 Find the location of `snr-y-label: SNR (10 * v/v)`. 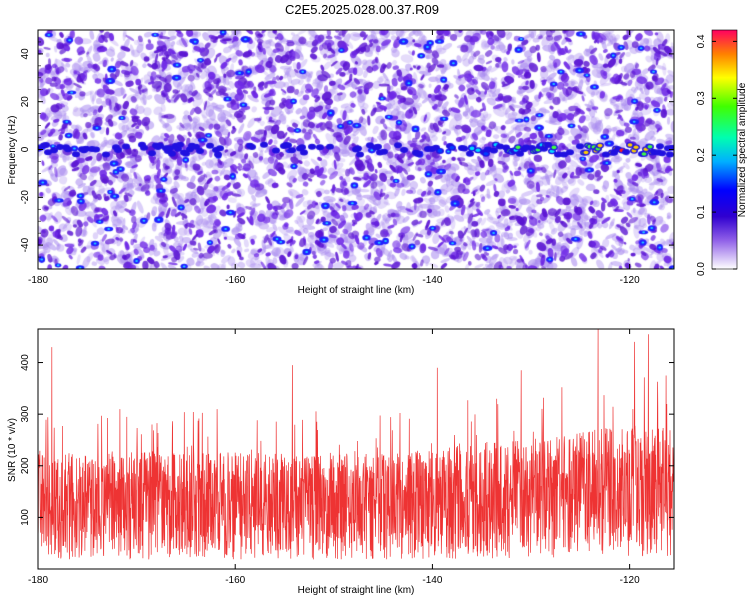

snr-y-label: SNR (10 * v/v) is located at coordinates (12, 450).